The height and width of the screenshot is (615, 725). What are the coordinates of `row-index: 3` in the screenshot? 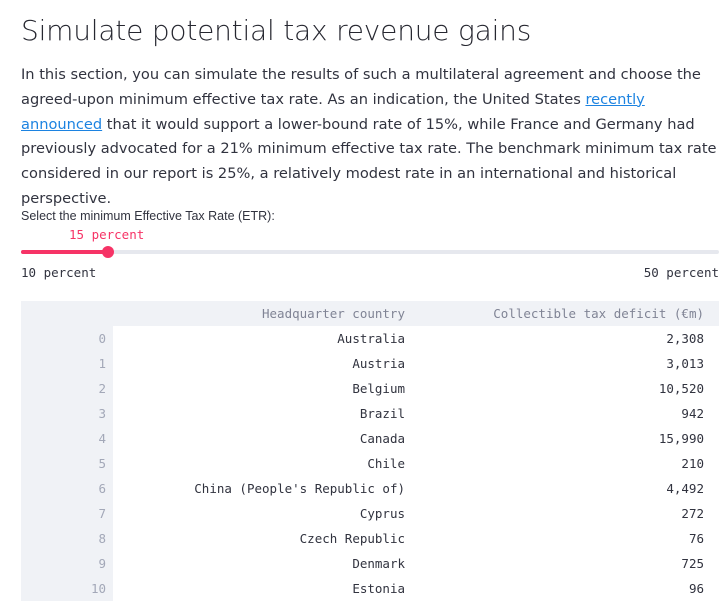 It's located at (67, 413).